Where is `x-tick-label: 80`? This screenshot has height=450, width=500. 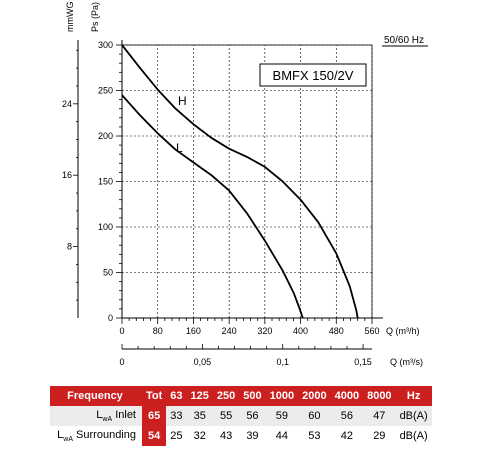
x-tick-label: 80 is located at coordinates (158, 331).